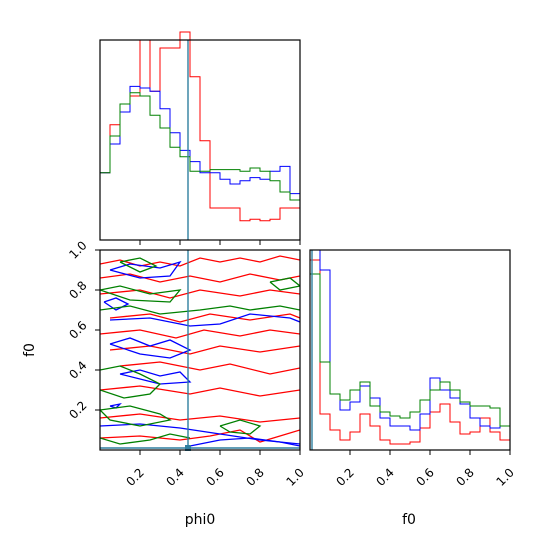  I want to click on y-tick-label: 0.2, so click(77, 409).